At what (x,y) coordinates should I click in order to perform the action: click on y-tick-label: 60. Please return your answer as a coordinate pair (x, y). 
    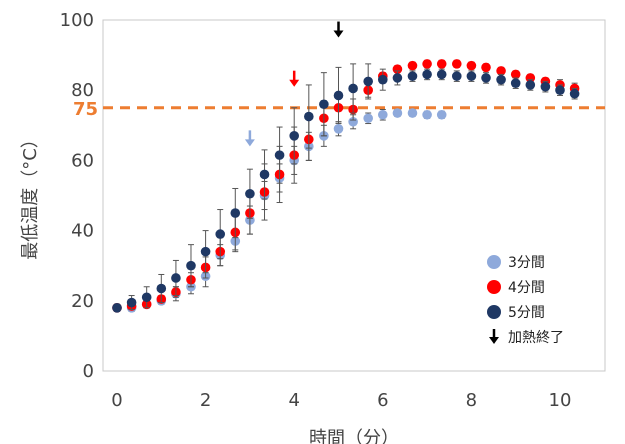
    Looking at the image, I should click on (82, 160).